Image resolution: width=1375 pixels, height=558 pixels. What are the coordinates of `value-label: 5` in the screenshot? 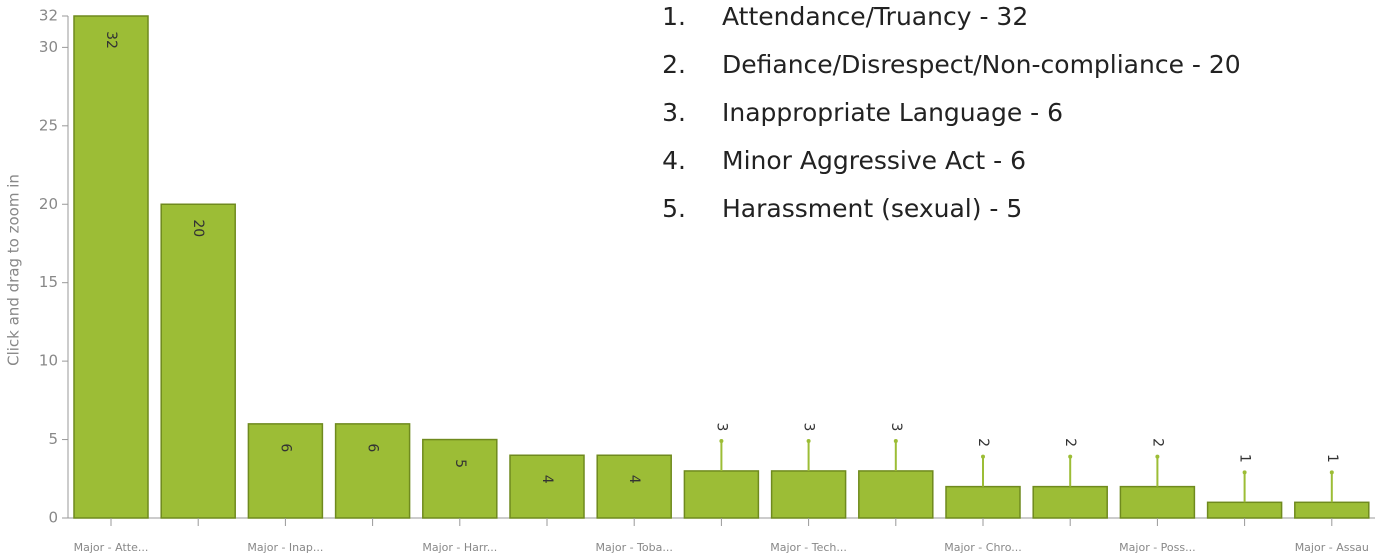 It's located at (460, 463).